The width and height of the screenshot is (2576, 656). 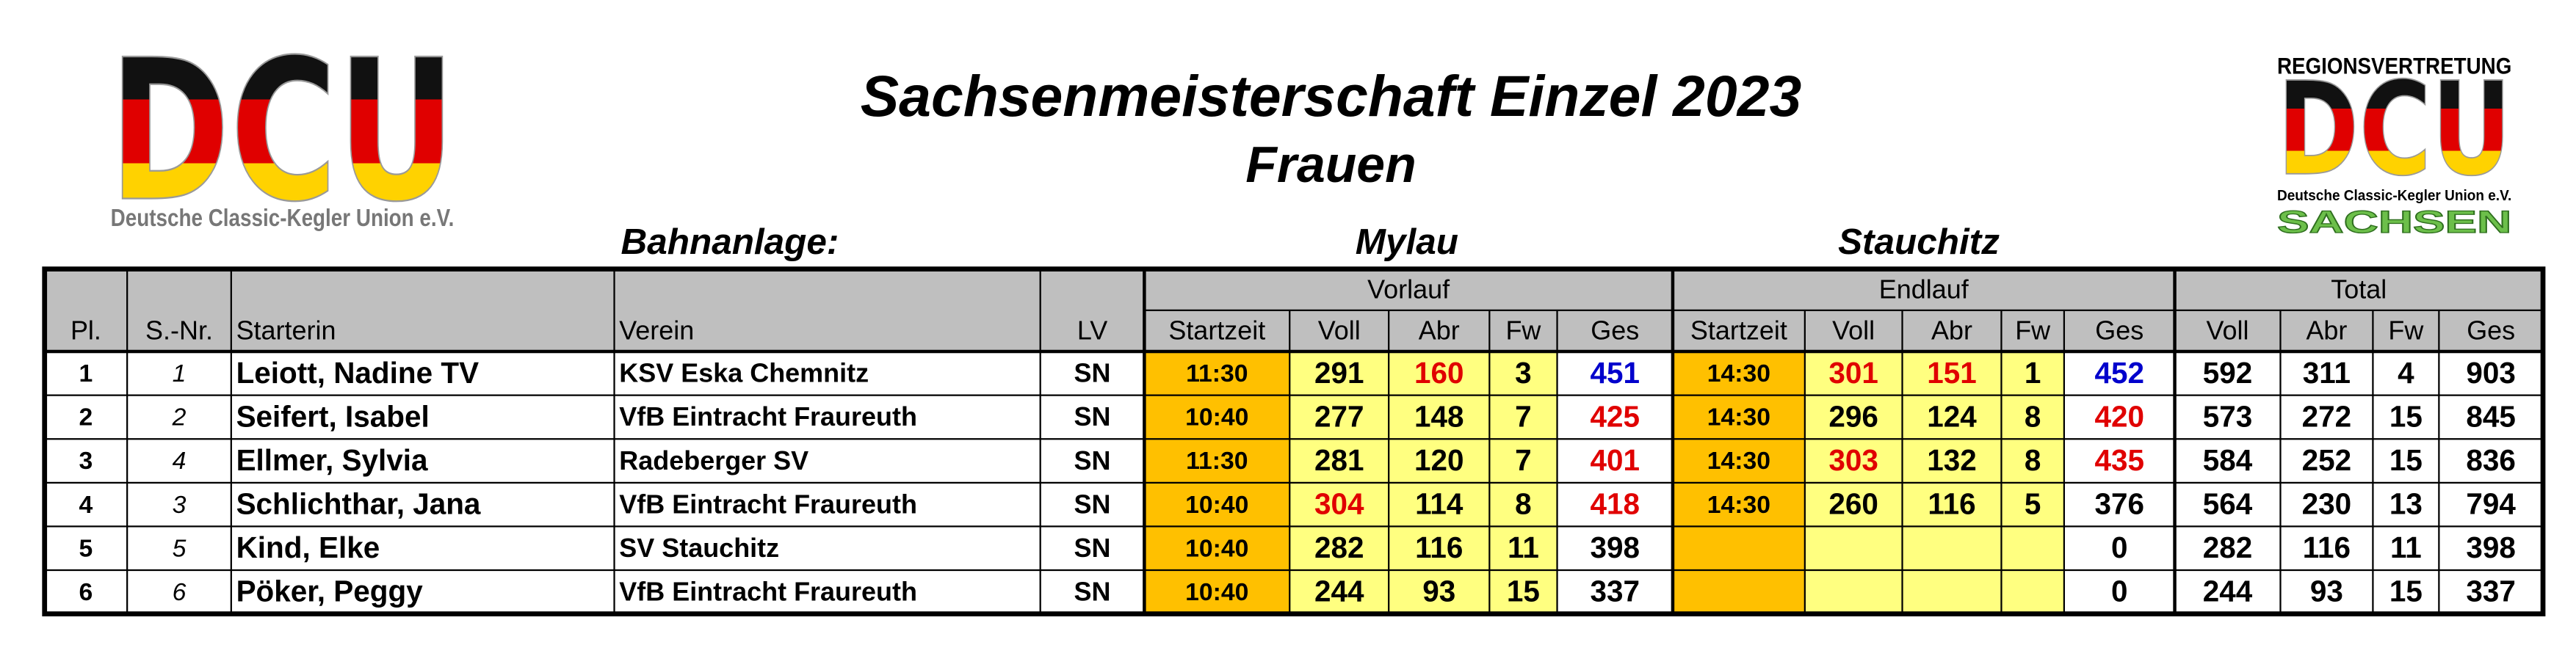 I want to click on cell: 14:30, so click(x=1738, y=505).